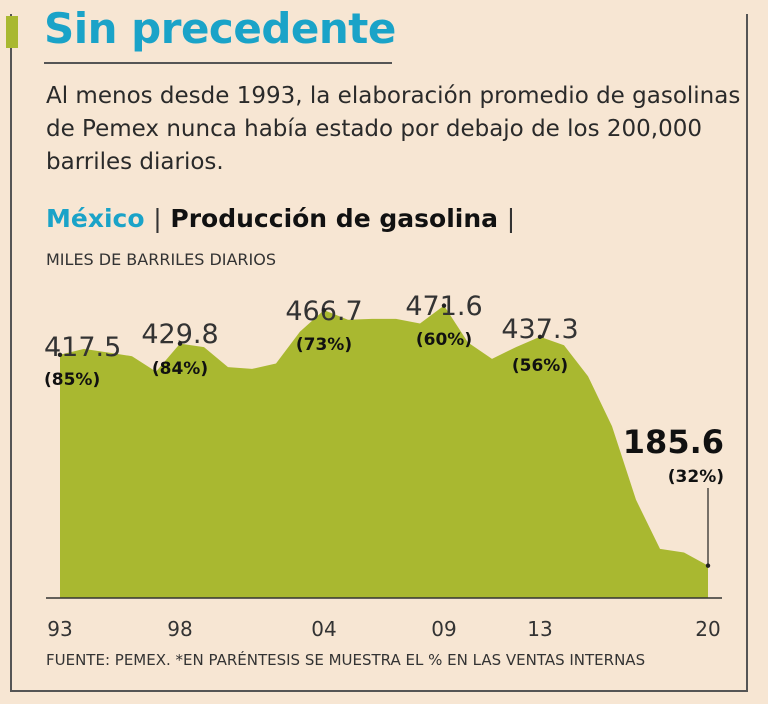 Image resolution: width=768 pixels, height=704 pixels. I want to click on chart-title: Producción de gasolina, so click(334, 218).